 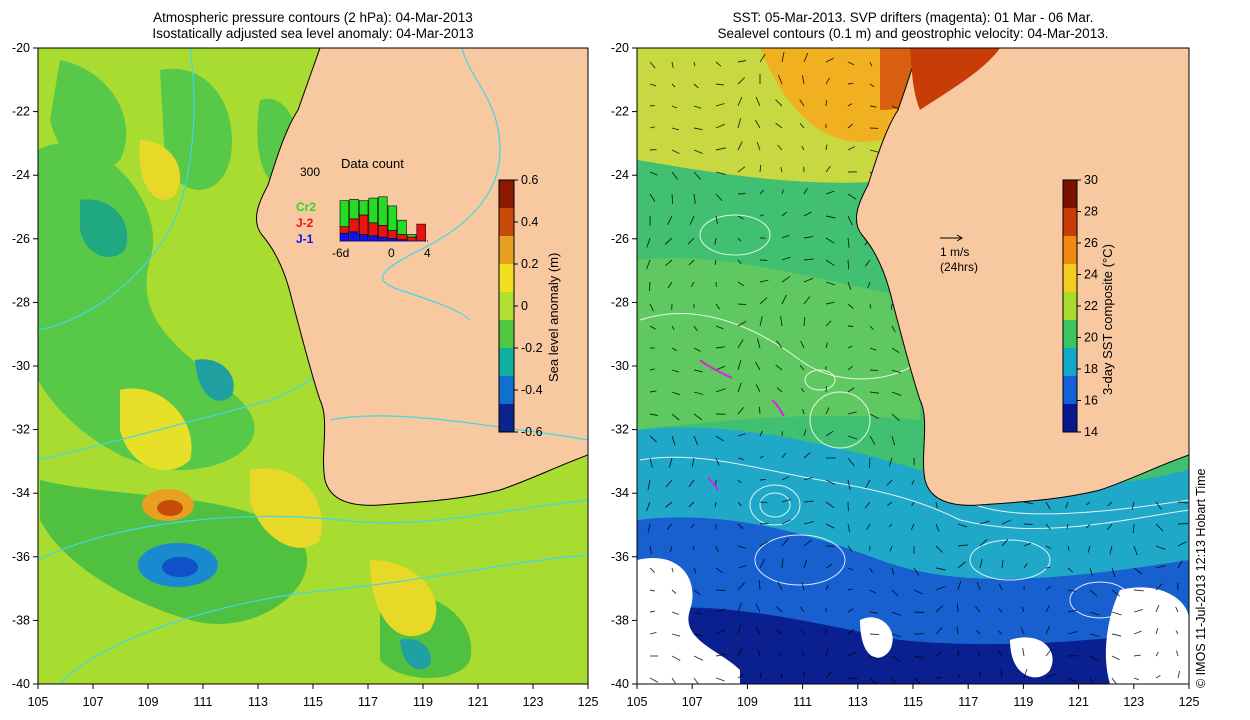 I want to click on x-tick-label: 119, so click(x=423, y=702).